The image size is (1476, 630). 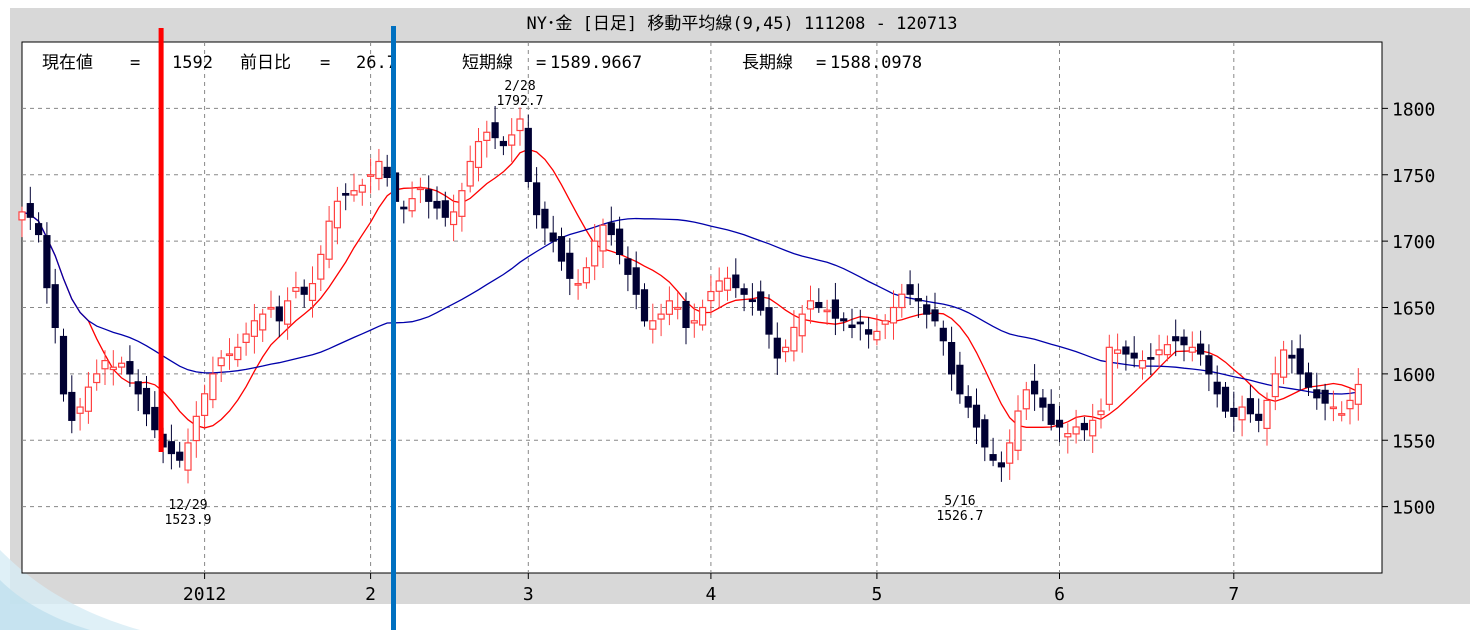 What do you see at coordinates (1413, 441) in the screenshot?
I see `y-tick-label: 1550` at bounding box center [1413, 441].